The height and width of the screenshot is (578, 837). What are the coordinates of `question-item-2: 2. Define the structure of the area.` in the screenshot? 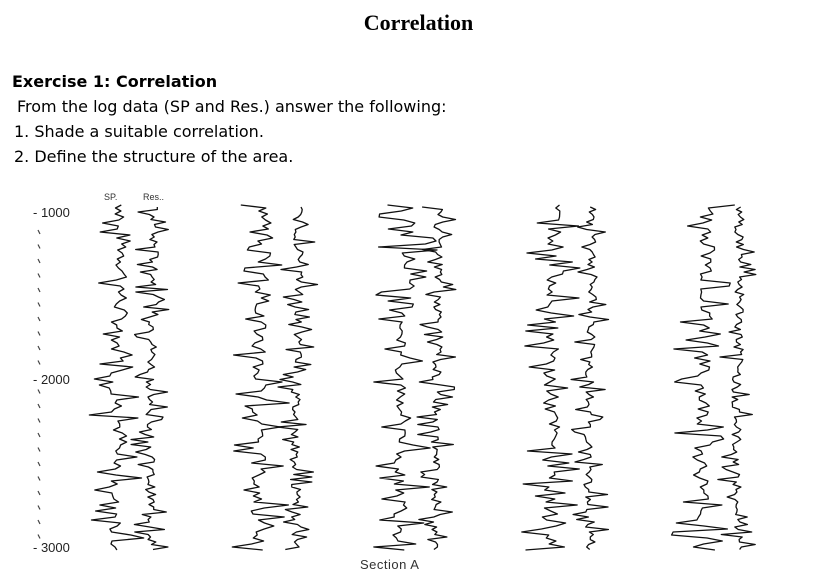 It's located at (154, 156).